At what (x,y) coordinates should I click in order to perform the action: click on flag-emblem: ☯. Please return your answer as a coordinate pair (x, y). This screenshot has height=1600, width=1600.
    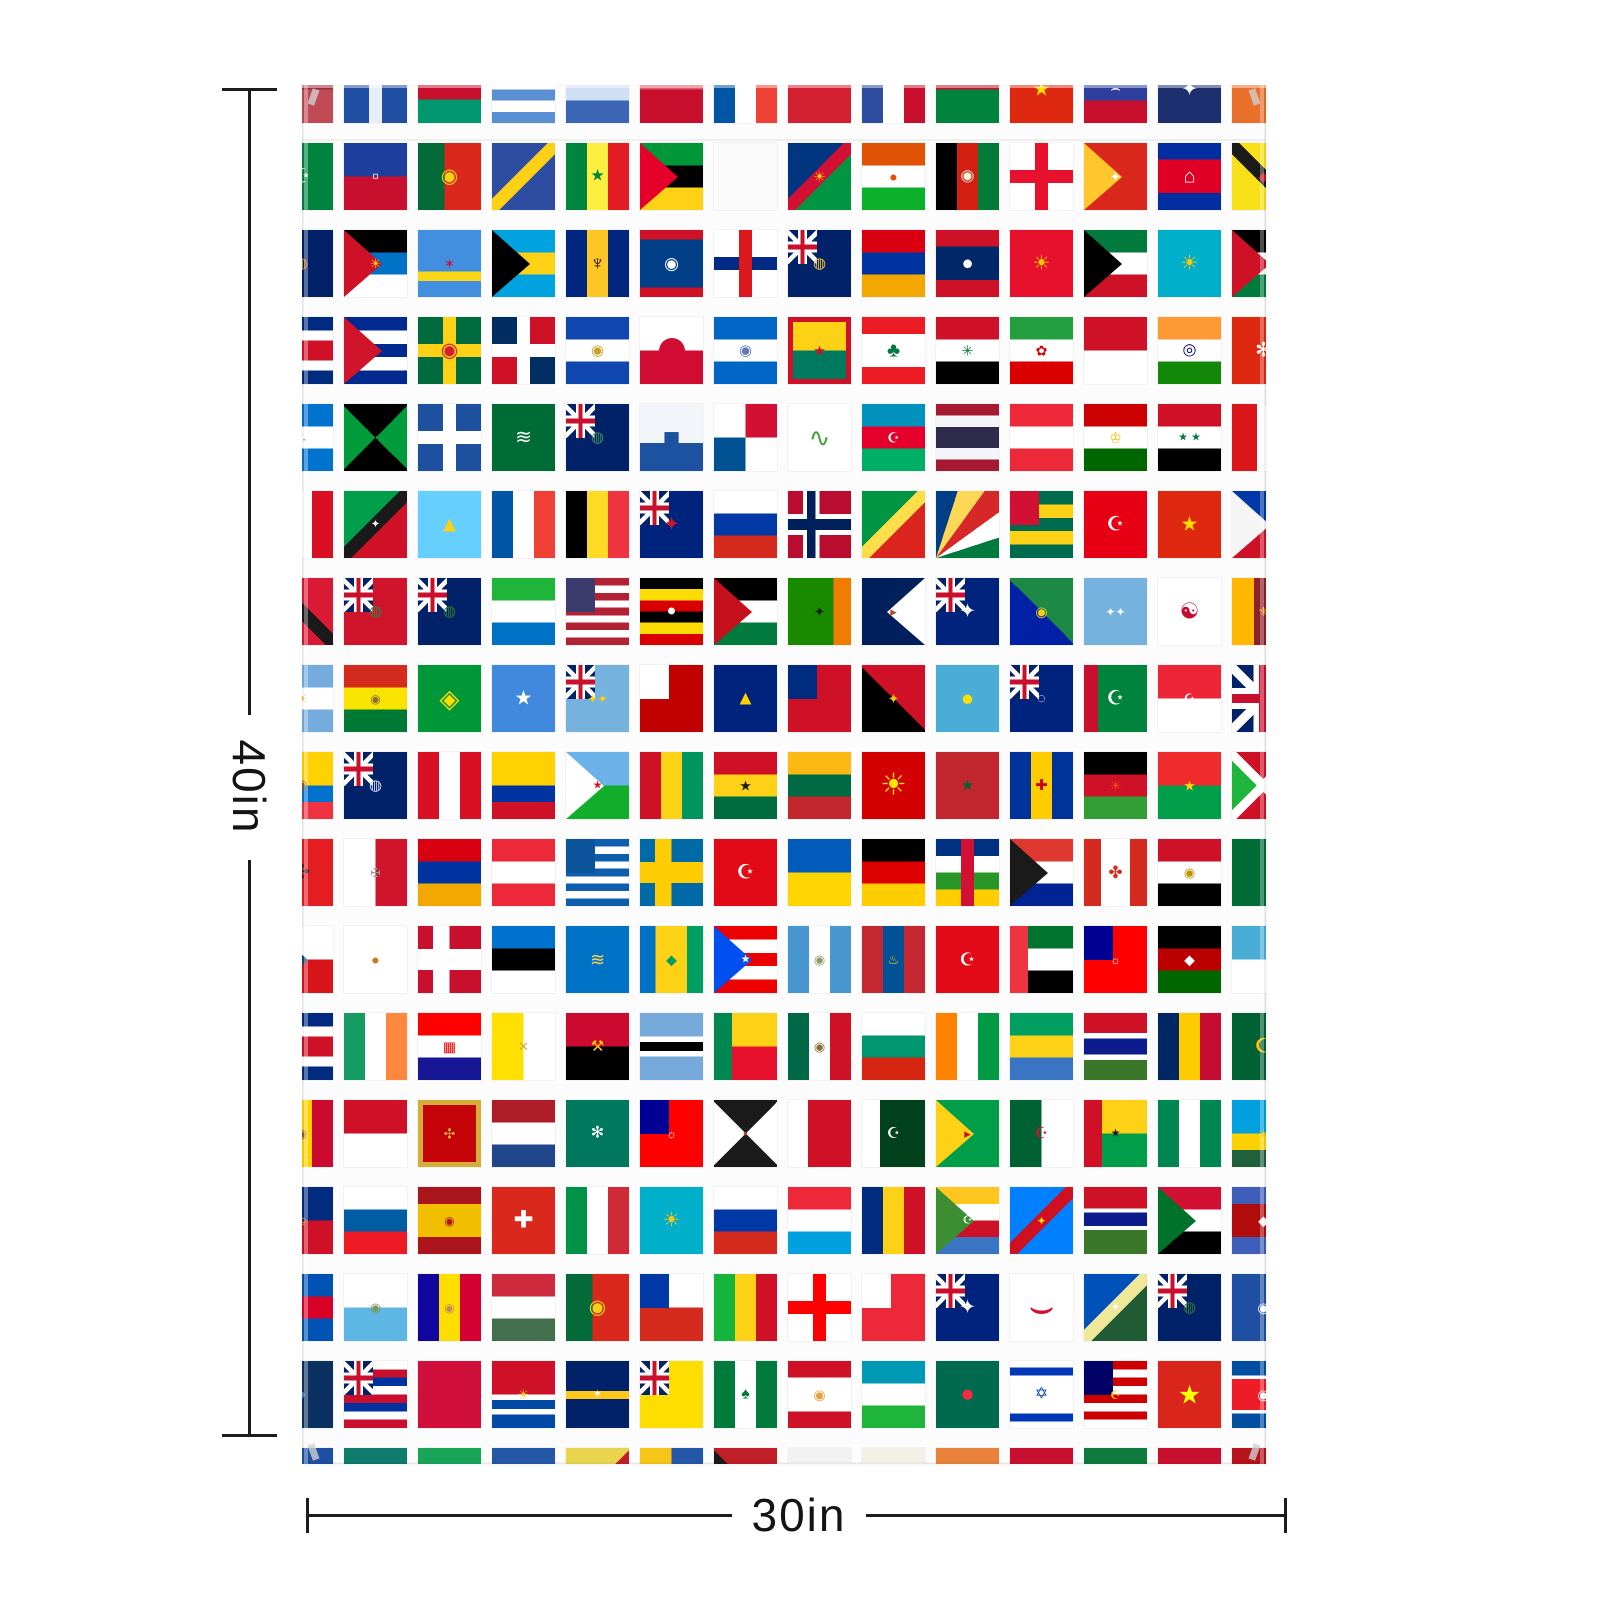
    Looking at the image, I should click on (1189, 611).